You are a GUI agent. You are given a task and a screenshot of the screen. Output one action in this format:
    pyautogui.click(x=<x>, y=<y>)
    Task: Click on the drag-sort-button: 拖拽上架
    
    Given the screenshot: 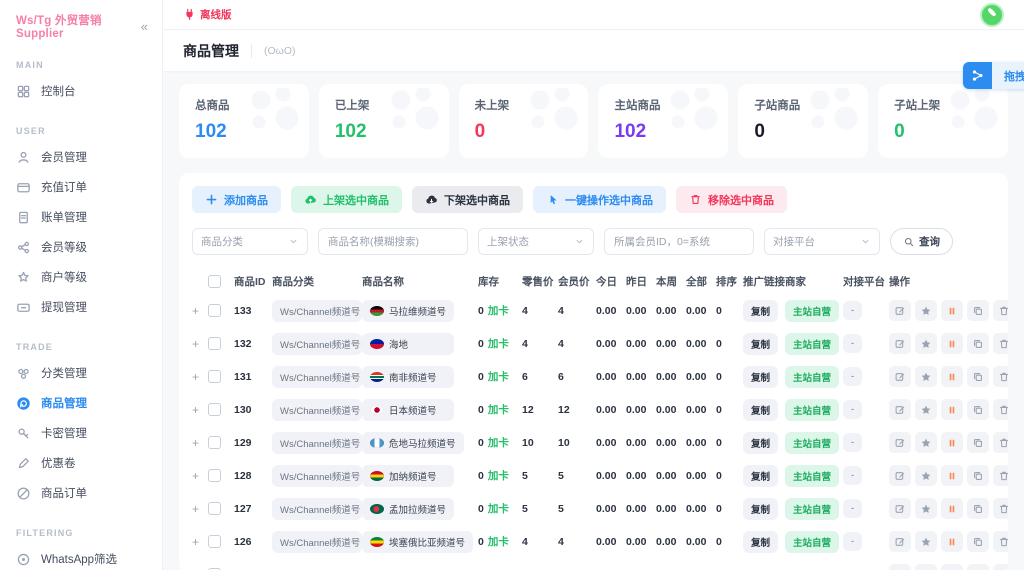 What is the action you would take?
    pyautogui.click(x=993, y=75)
    